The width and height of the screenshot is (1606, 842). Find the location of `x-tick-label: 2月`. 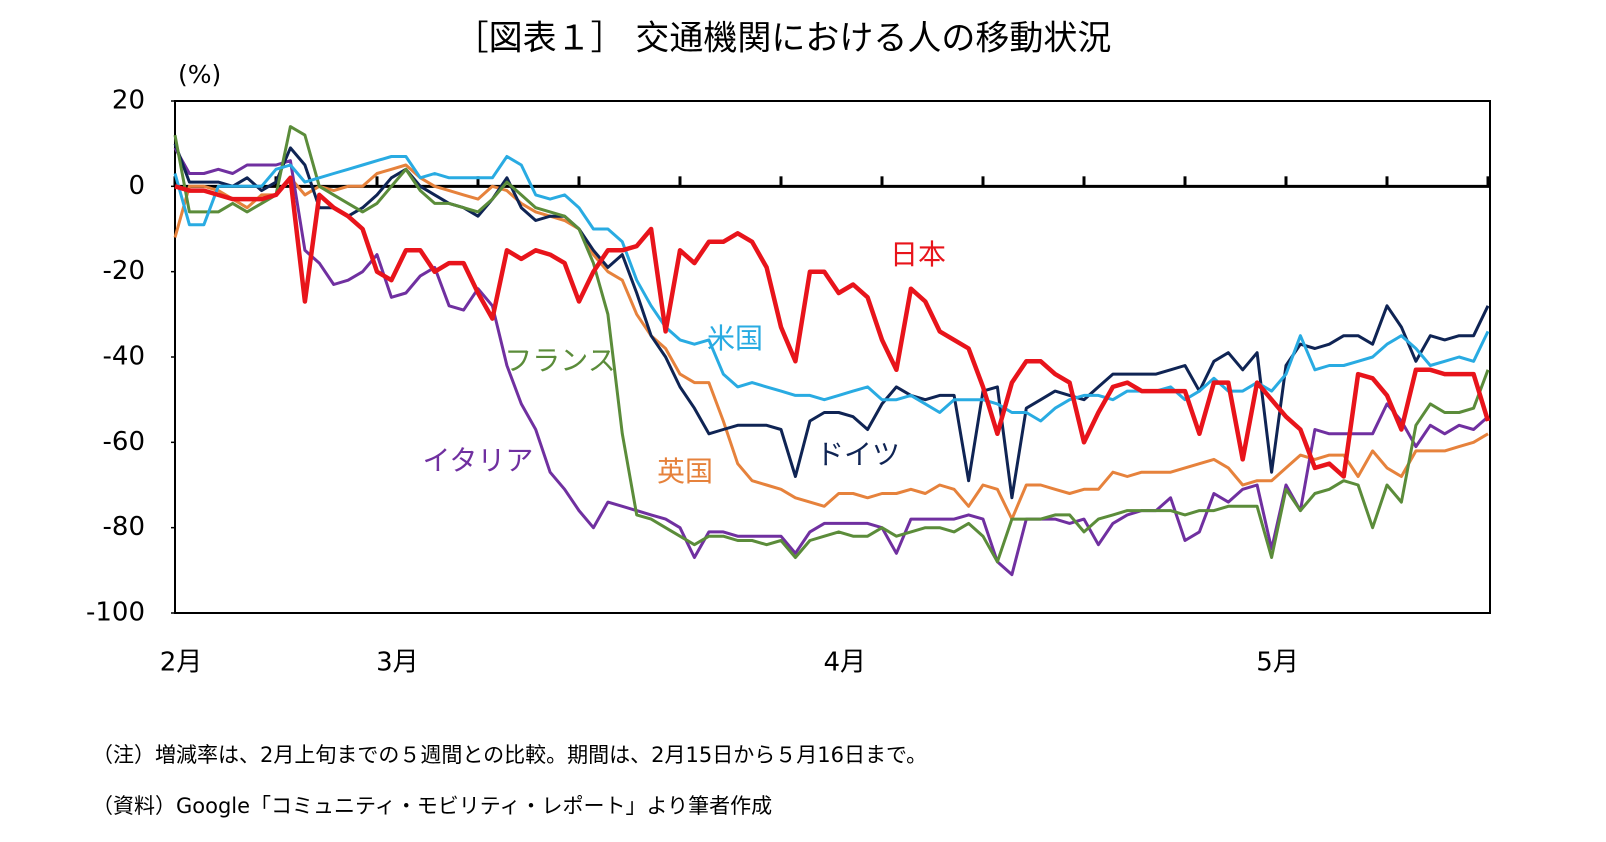

x-tick-label: 2月 is located at coordinates (181, 663).